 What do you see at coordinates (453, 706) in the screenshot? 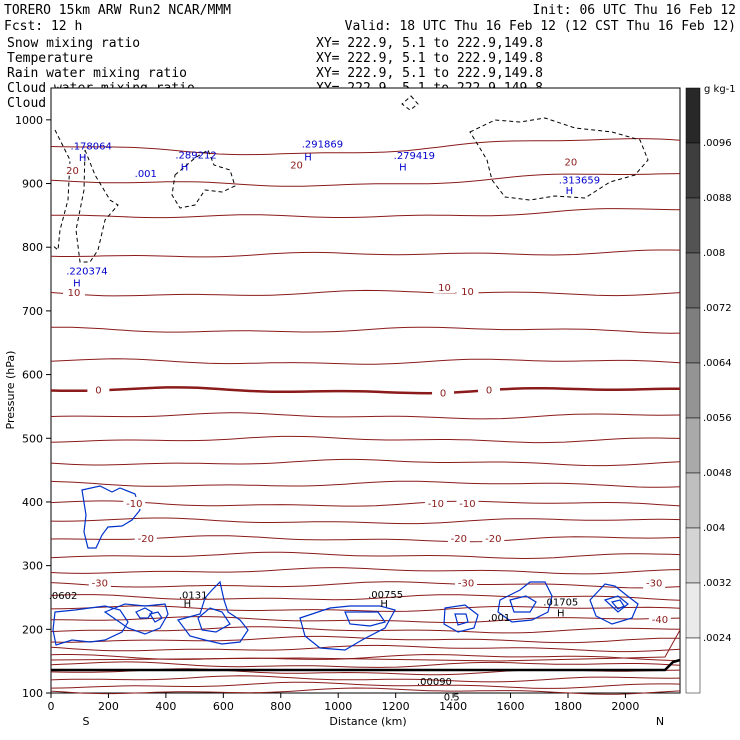
I see `x-tick-label-1400: 1400` at bounding box center [453, 706].